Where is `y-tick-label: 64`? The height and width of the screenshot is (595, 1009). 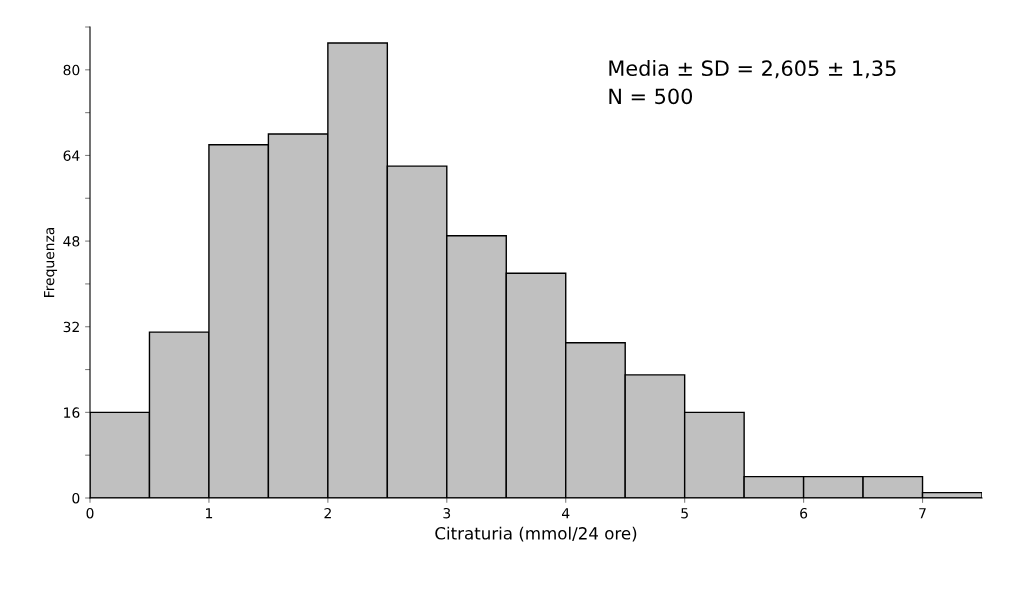
y-tick-label: 64 is located at coordinates (71, 155).